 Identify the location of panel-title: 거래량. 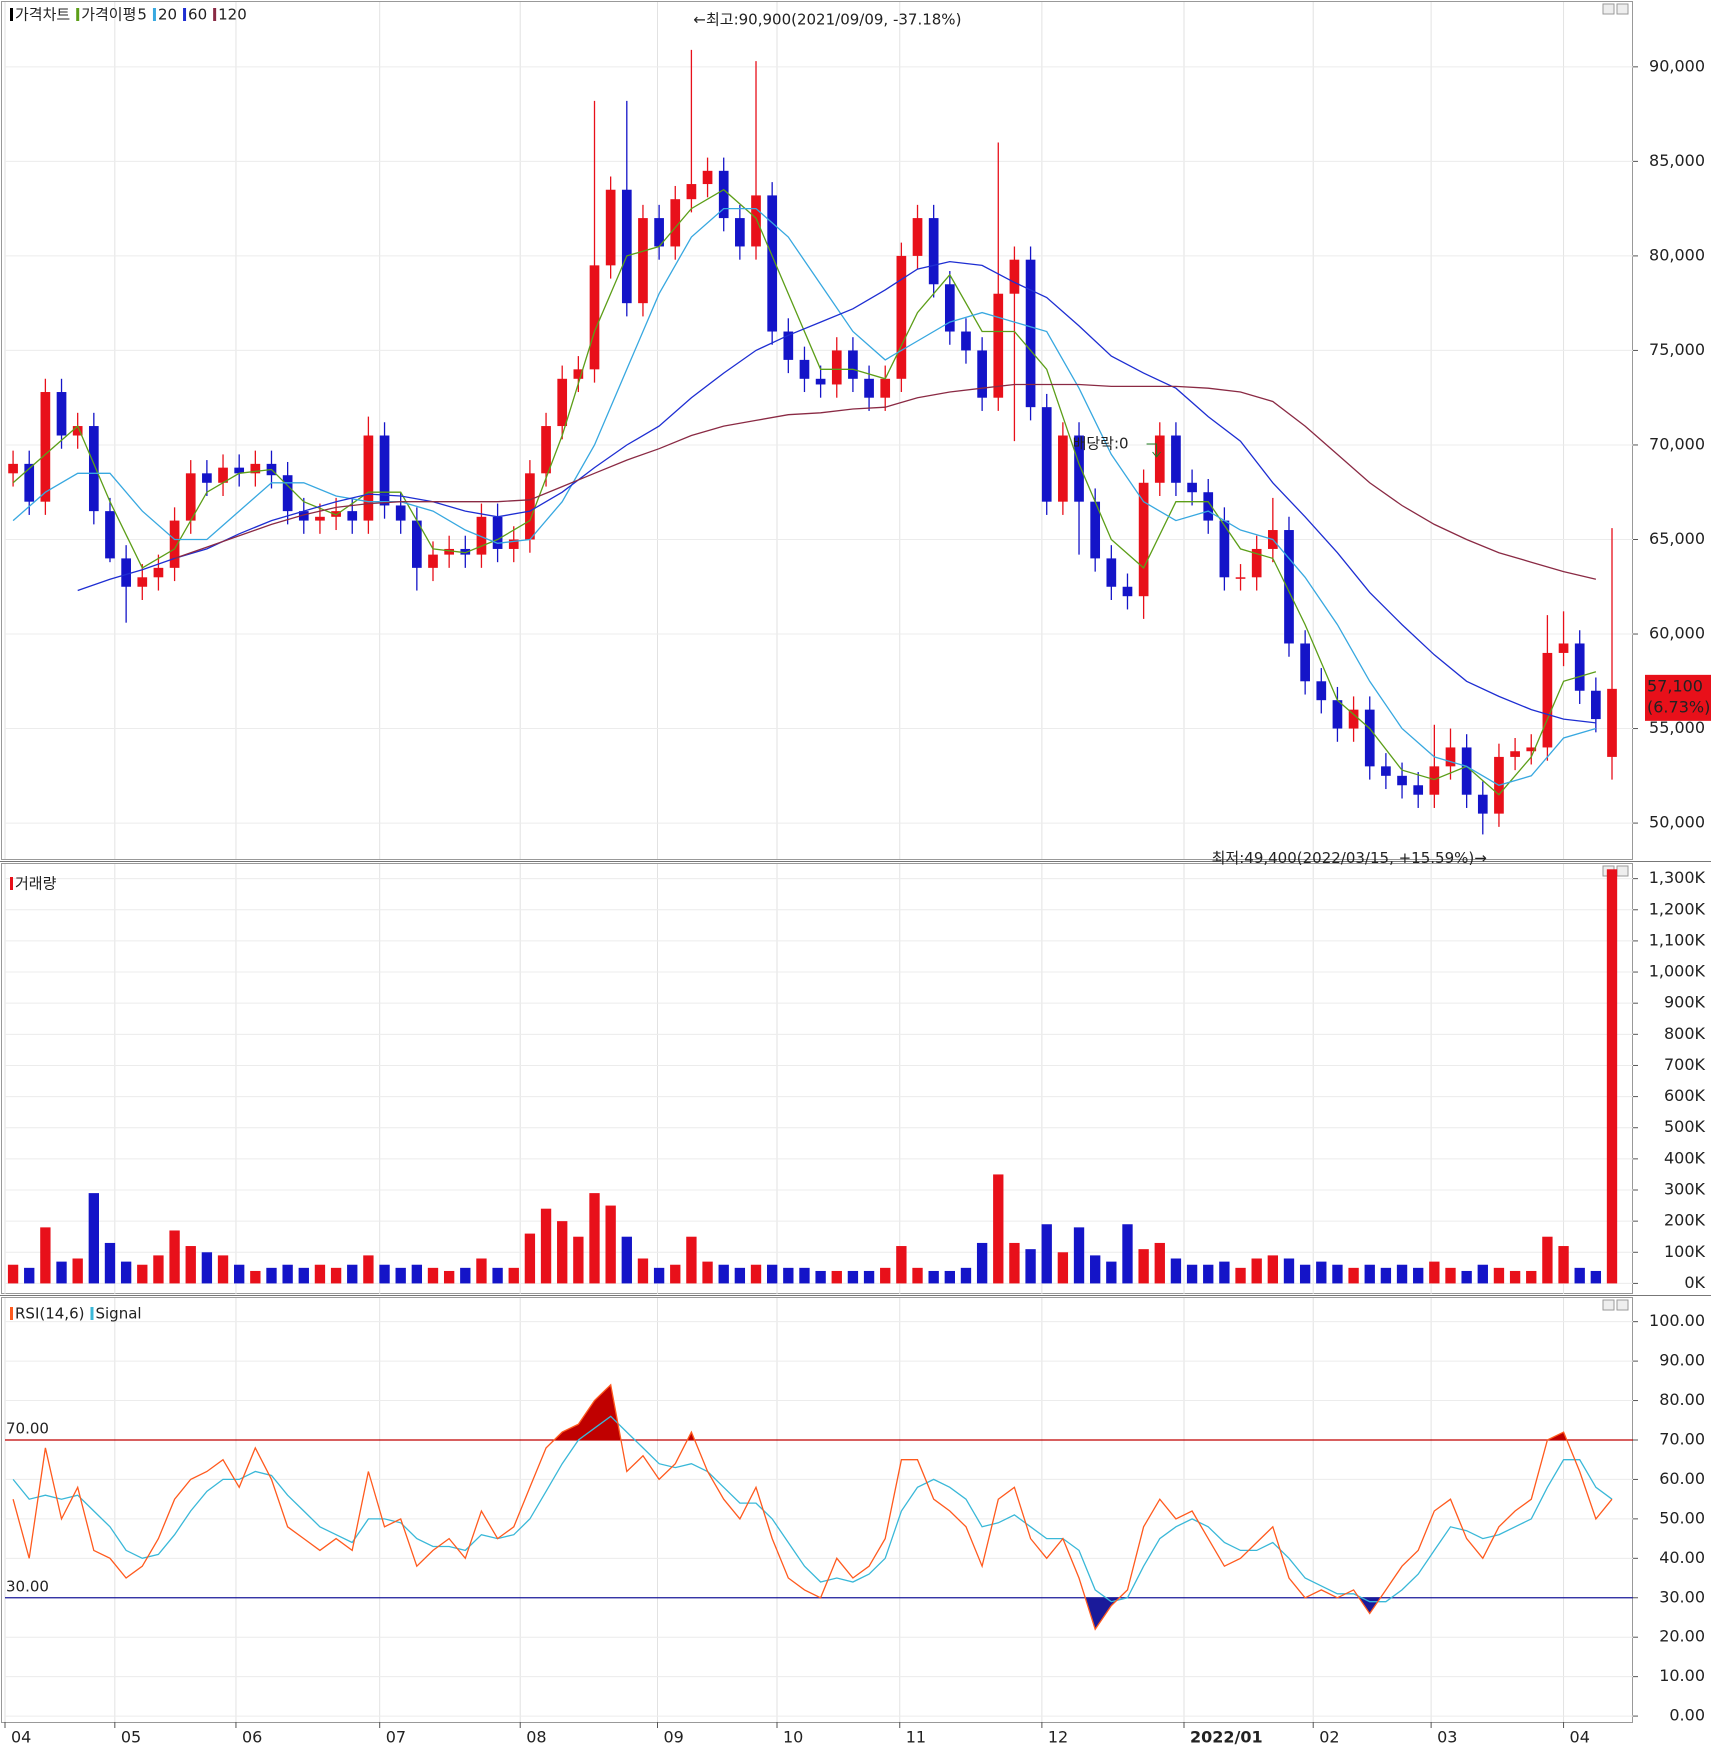
(36, 884).